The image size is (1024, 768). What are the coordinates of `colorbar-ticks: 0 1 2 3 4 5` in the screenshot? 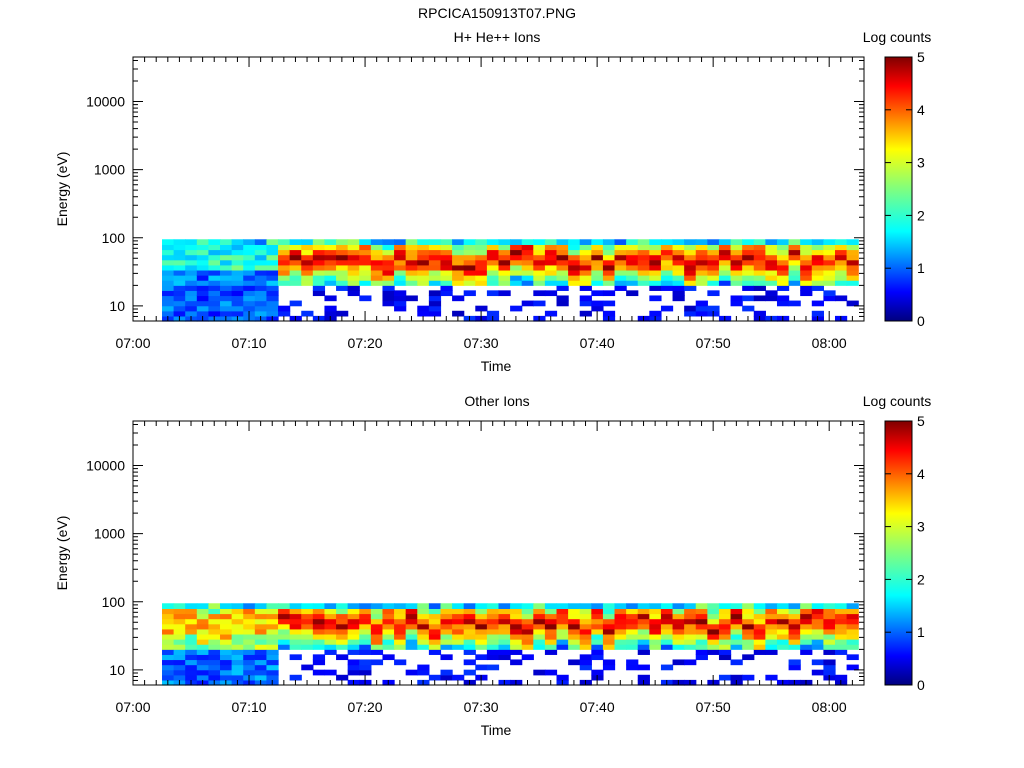 It's located at (905, 553).